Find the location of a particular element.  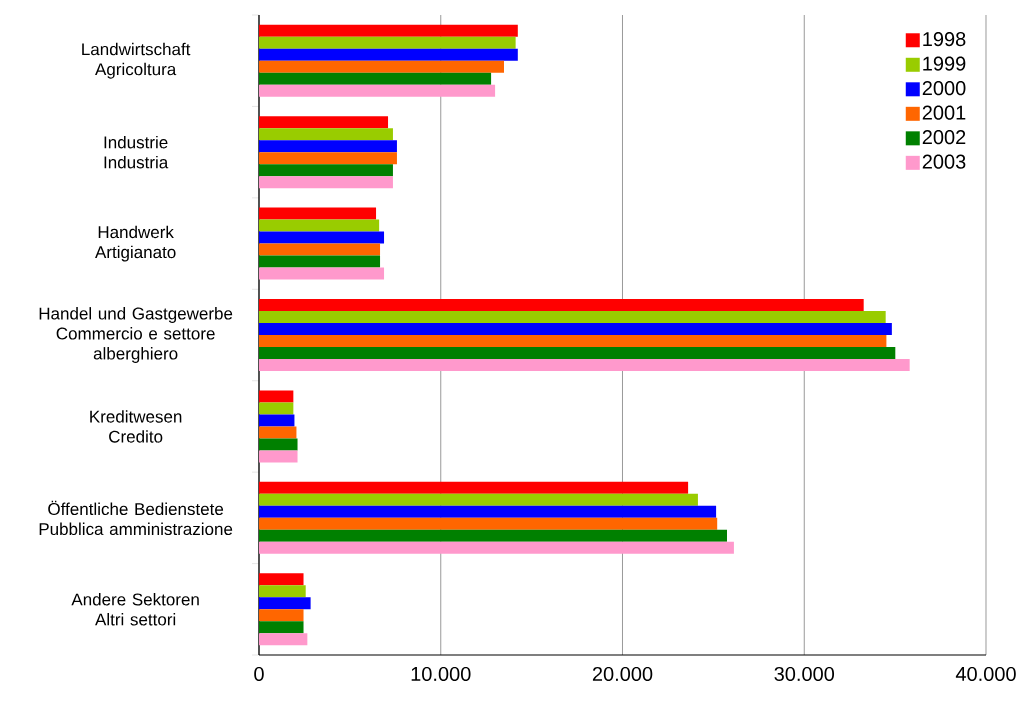

x-tick-label: 0 is located at coordinates (259, 674).